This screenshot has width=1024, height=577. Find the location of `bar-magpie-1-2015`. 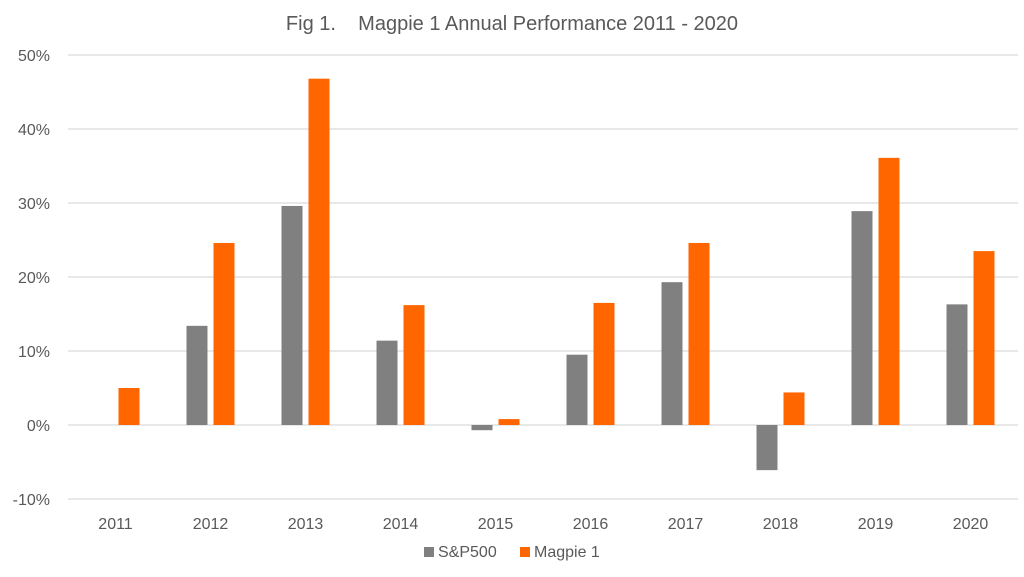

bar-magpie-1-2015 is located at coordinates (509, 422).